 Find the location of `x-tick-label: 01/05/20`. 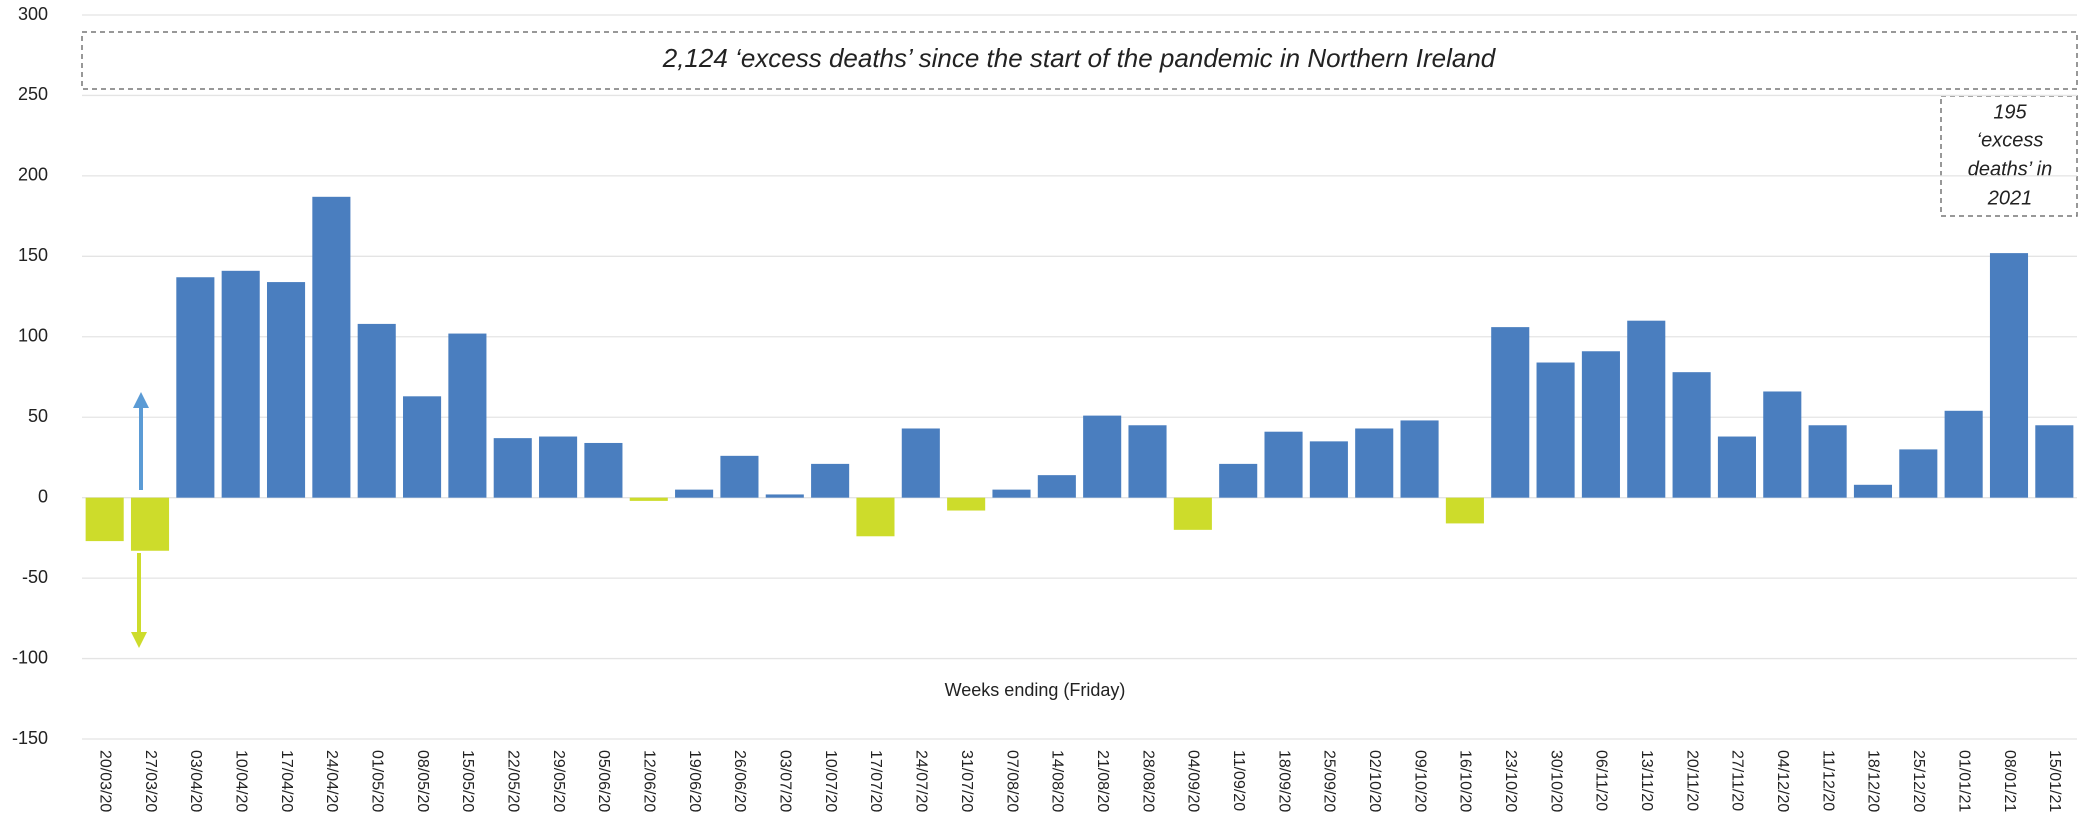

x-tick-label: 01/05/20 is located at coordinates (376, 781).